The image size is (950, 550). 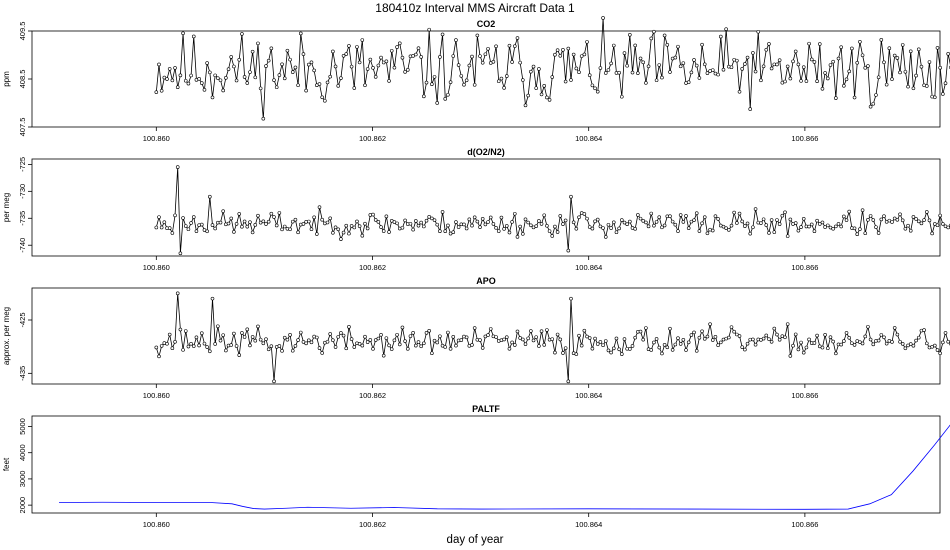 What do you see at coordinates (22, 127) in the screenshot?
I see `y-tick-label: 407.5` at bounding box center [22, 127].